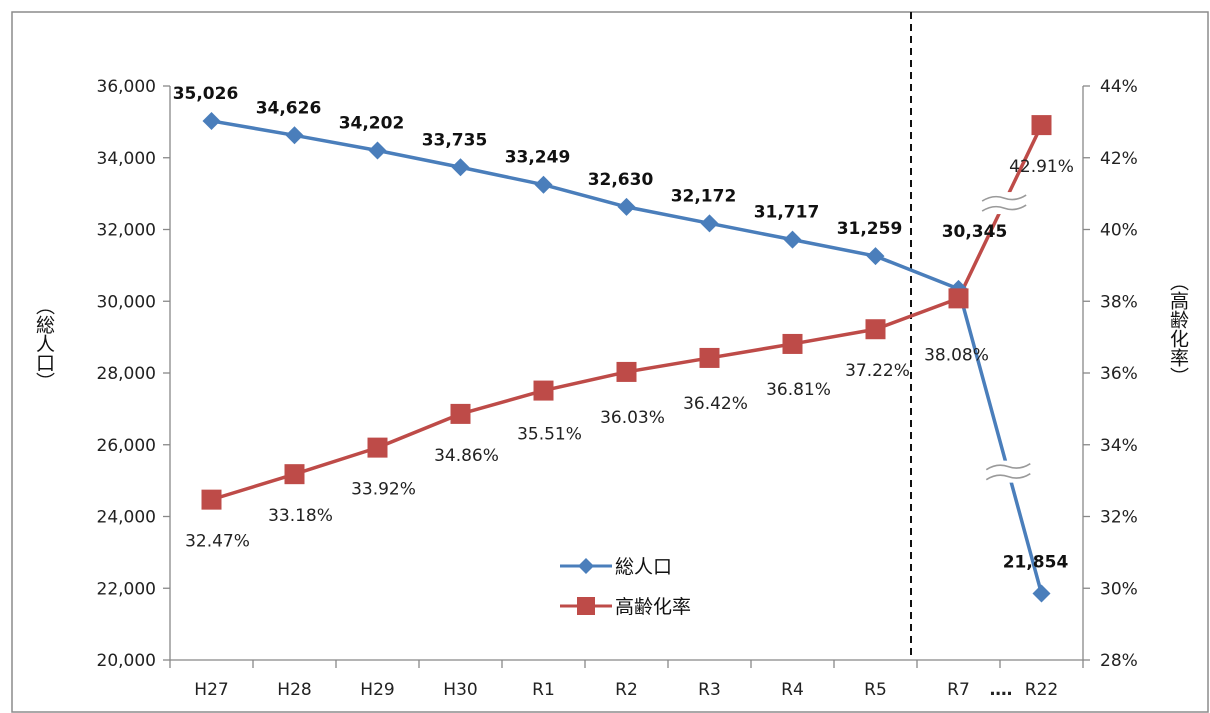  Describe the element at coordinates (126, 518) in the screenshot. I see `left-tick-label: 24,000` at that location.